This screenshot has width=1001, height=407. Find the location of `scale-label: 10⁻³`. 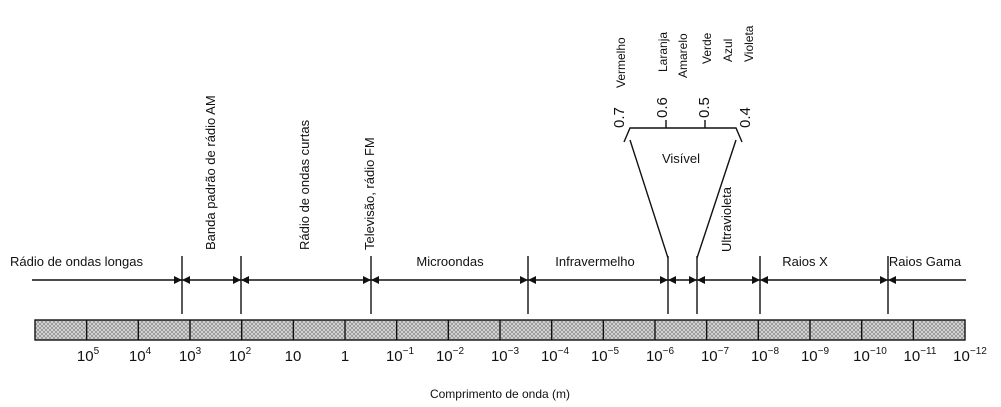

scale-label: 10⁻³ is located at coordinates (505, 355).